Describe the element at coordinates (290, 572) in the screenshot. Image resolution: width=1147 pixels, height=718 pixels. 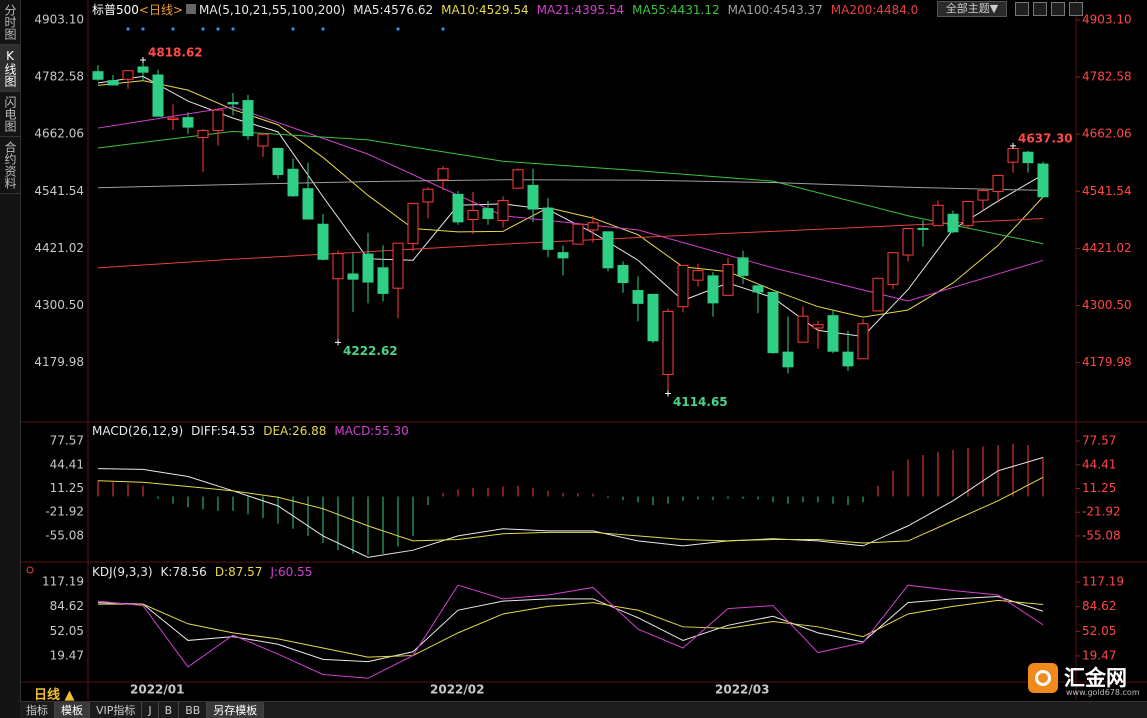
I see `legend-item: J:60.55` at that location.